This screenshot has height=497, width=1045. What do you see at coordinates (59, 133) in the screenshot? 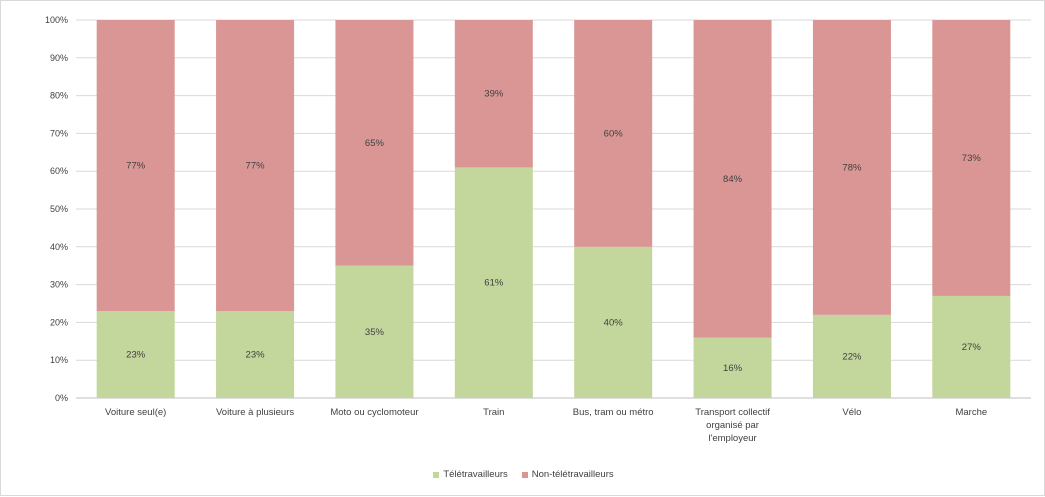
I see `y-tick-label: 70%` at bounding box center [59, 133].